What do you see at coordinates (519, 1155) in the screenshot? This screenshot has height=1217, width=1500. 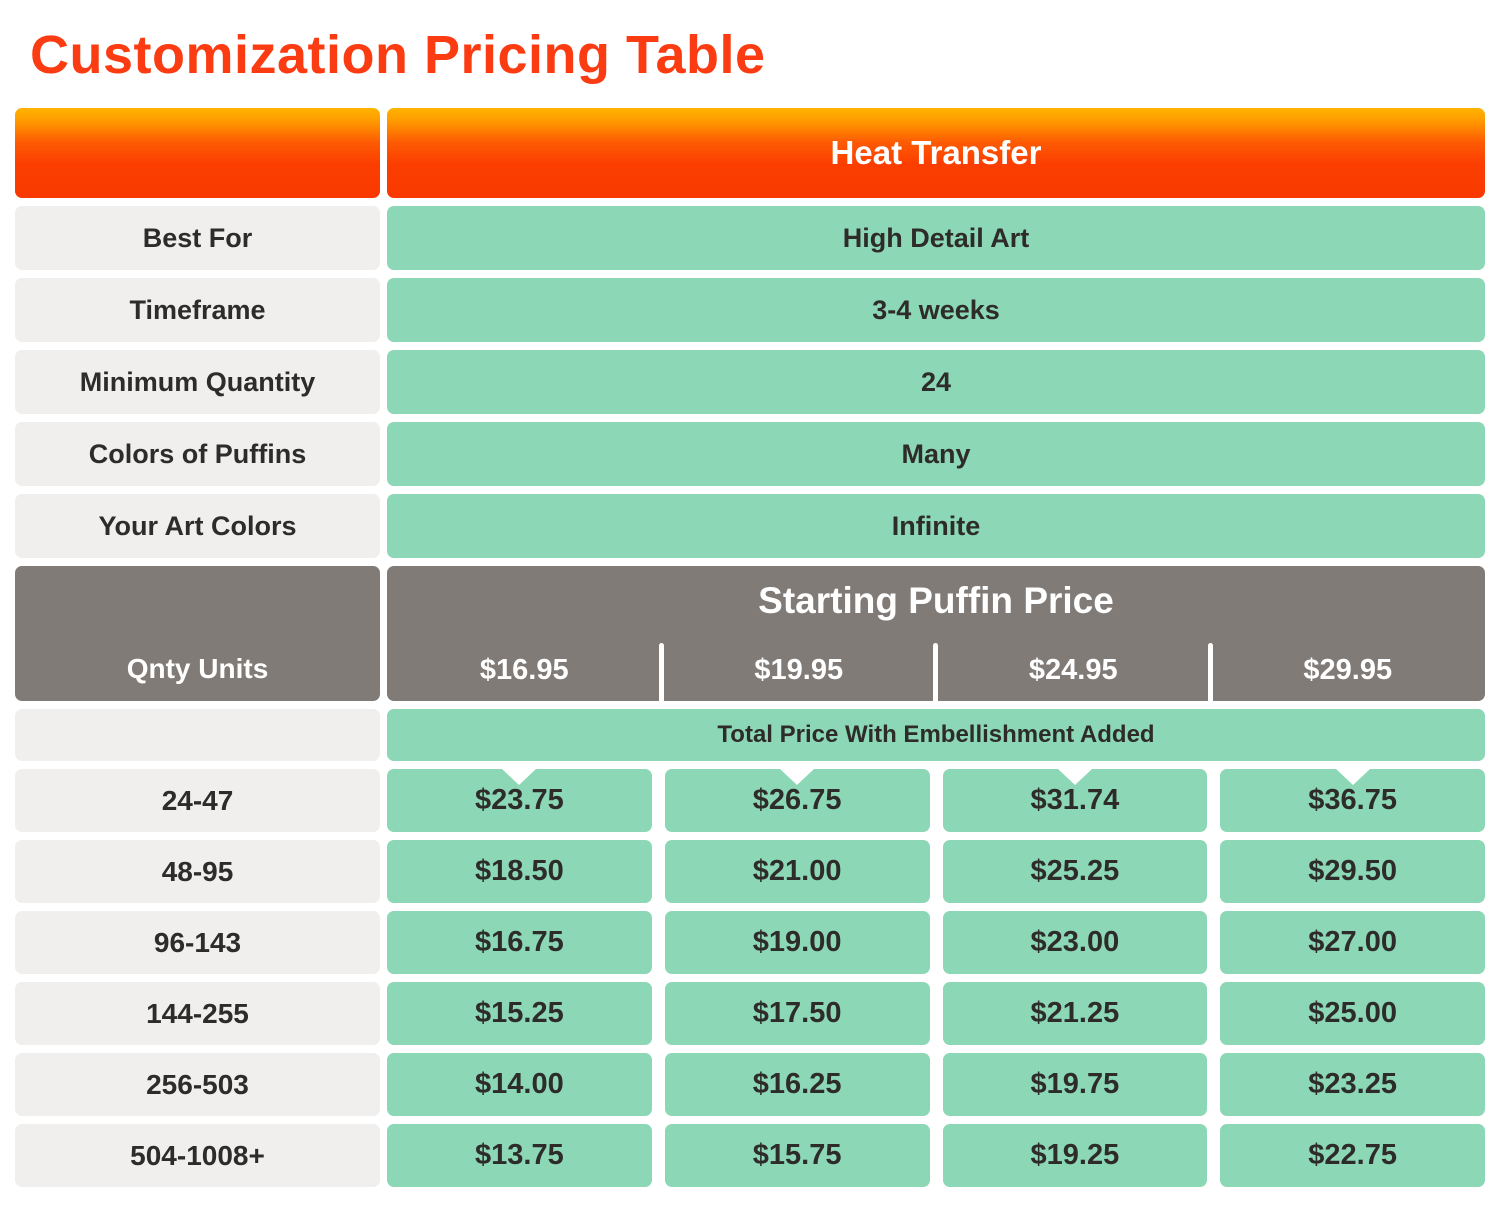 I see `price-cell: $13.75` at bounding box center [519, 1155].